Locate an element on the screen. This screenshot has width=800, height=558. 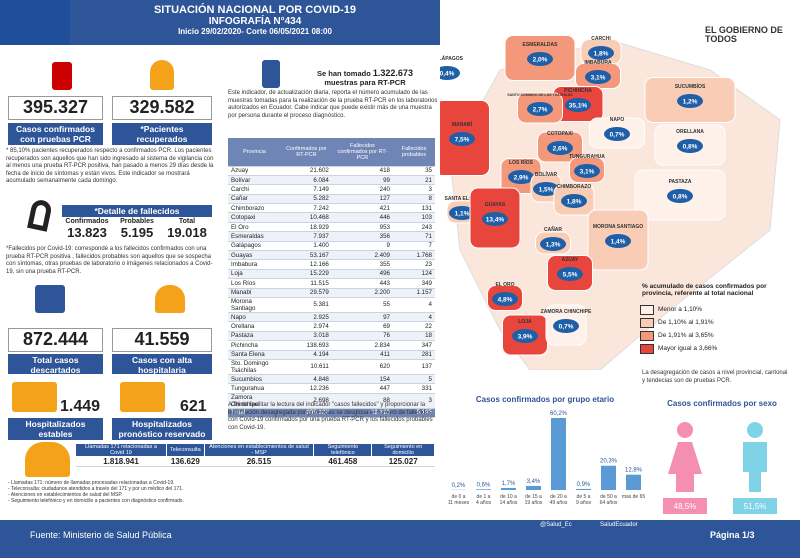
person-icon is located at coordinates (162, 75).